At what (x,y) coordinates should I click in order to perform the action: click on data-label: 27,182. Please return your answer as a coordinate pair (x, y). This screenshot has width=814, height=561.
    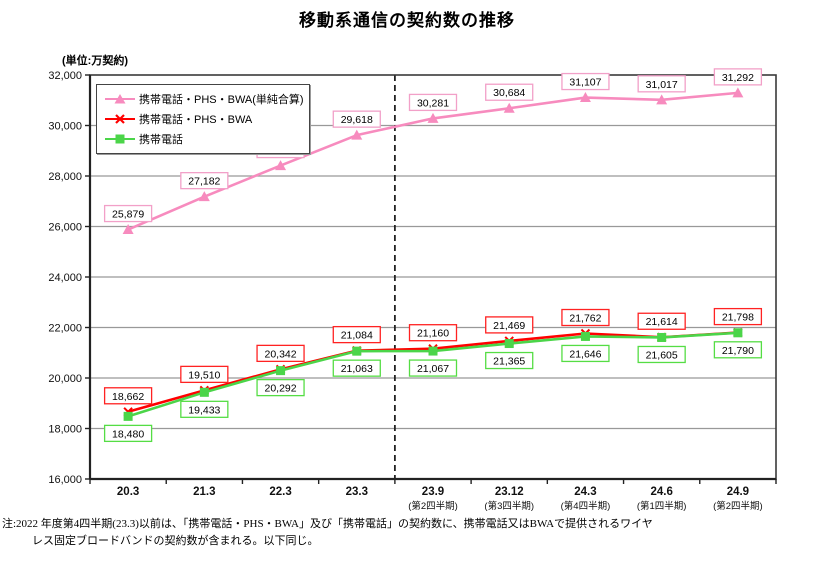
    Looking at the image, I should click on (204, 182).